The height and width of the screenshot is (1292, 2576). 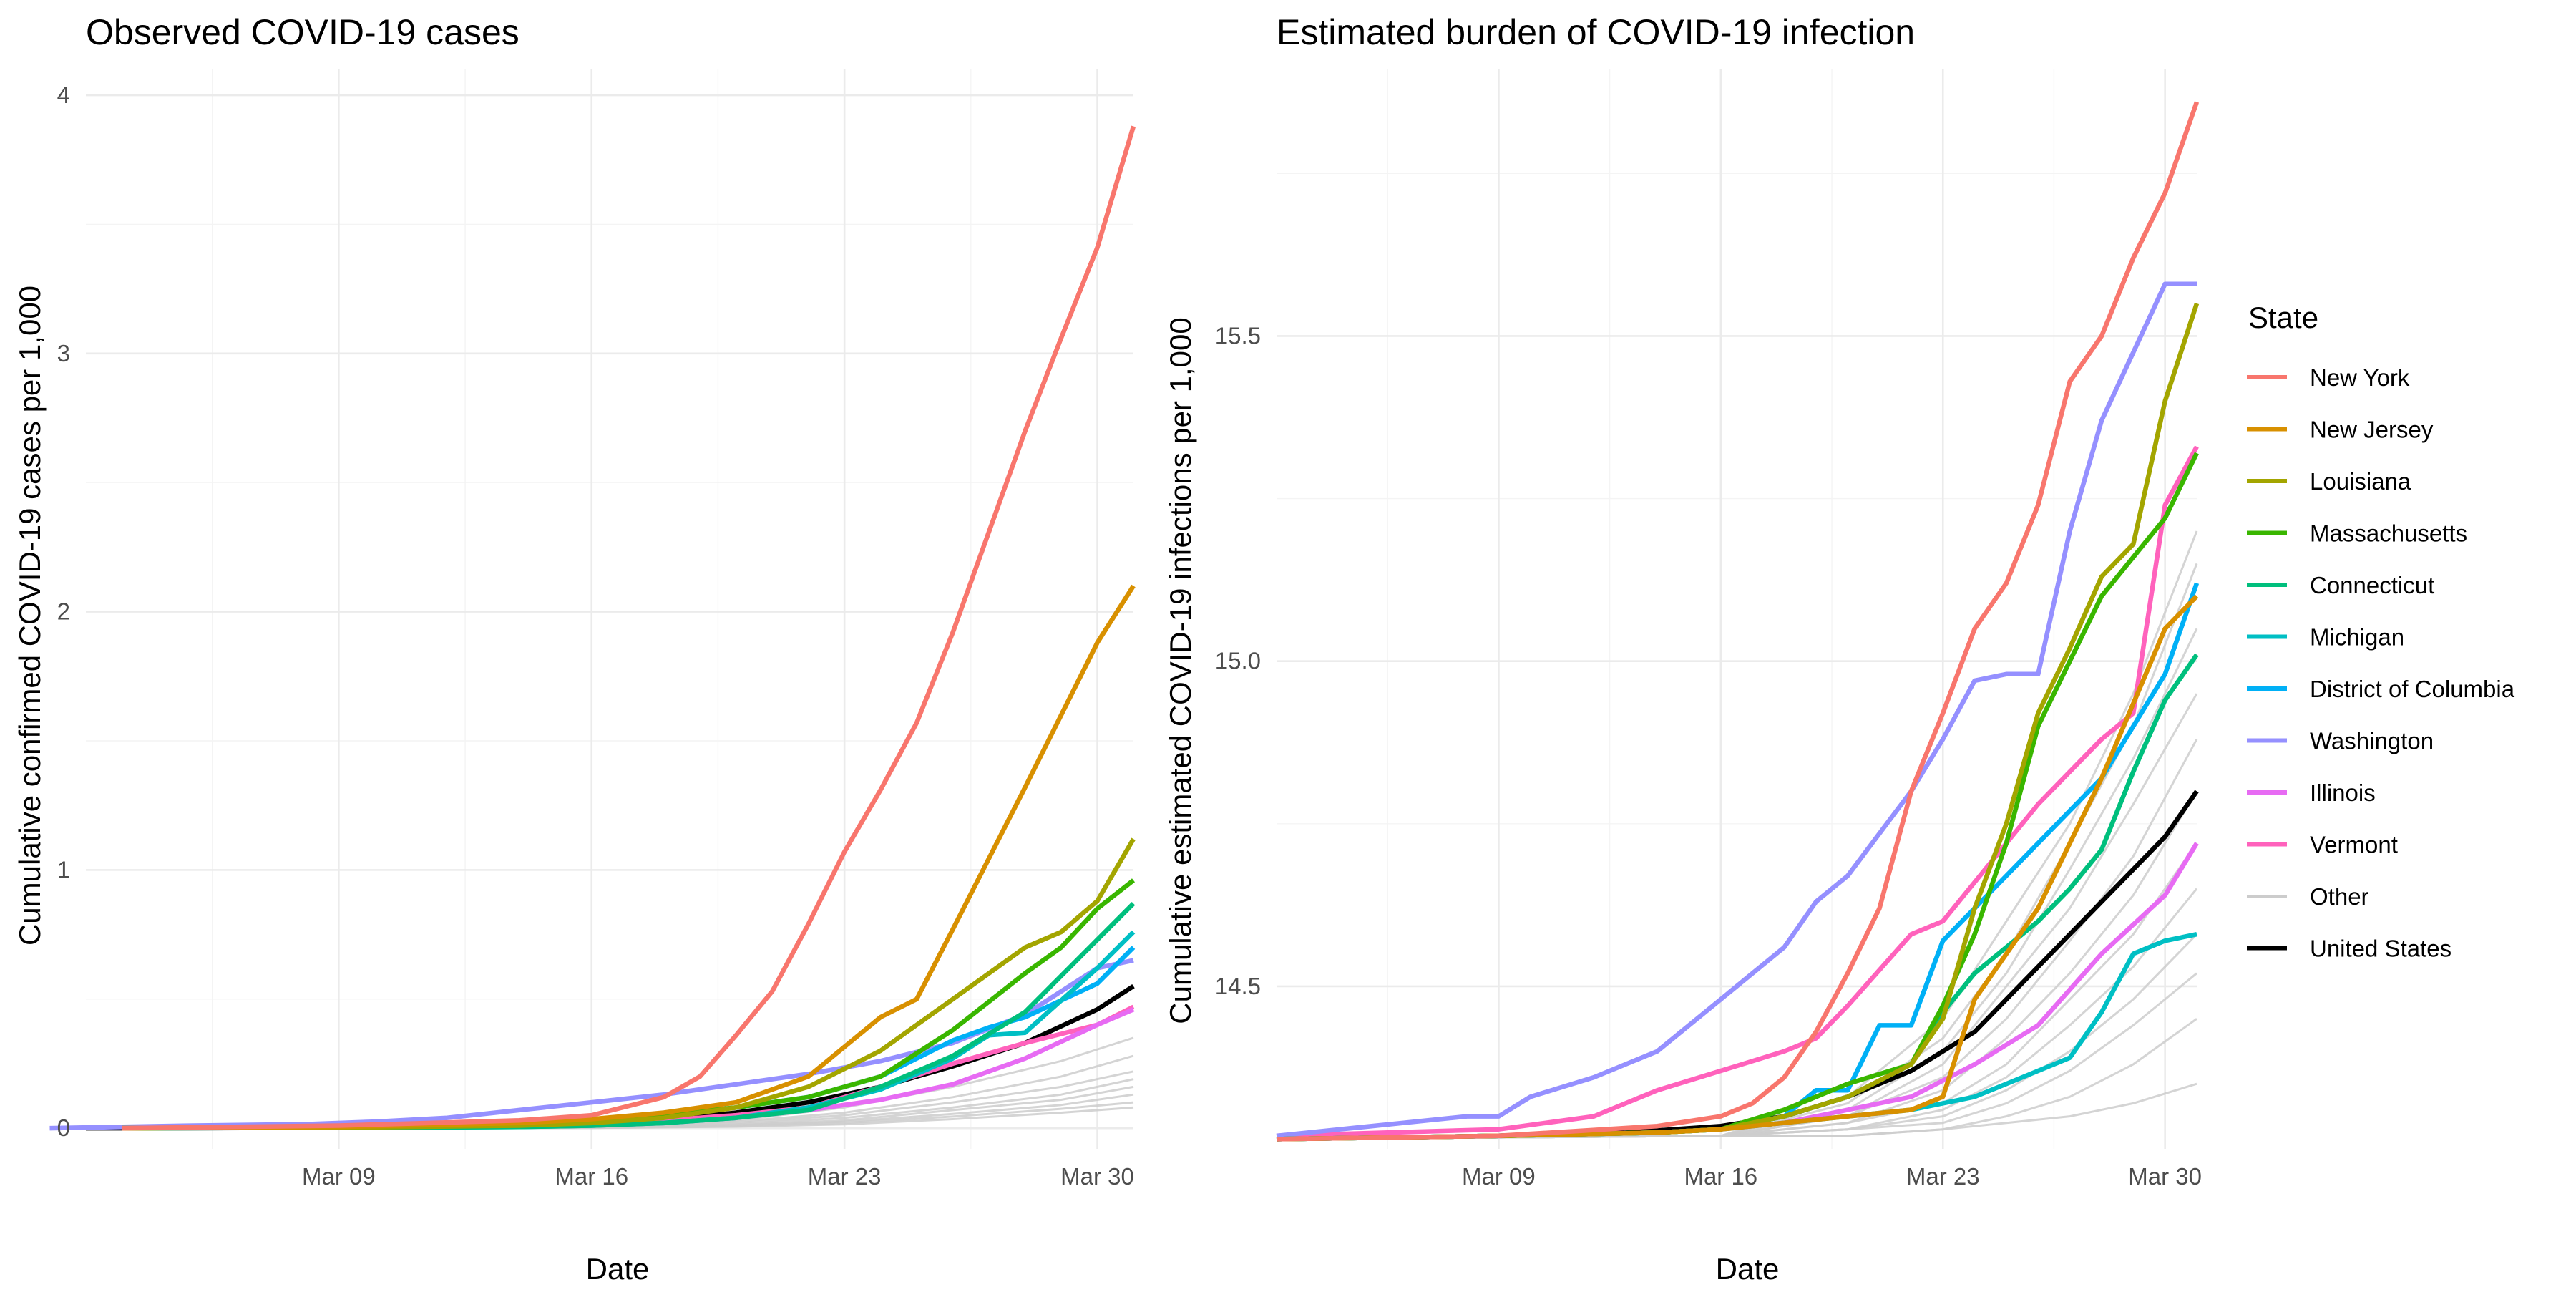 What do you see at coordinates (2372, 430) in the screenshot?
I see `legend-label: New Jersey` at bounding box center [2372, 430].